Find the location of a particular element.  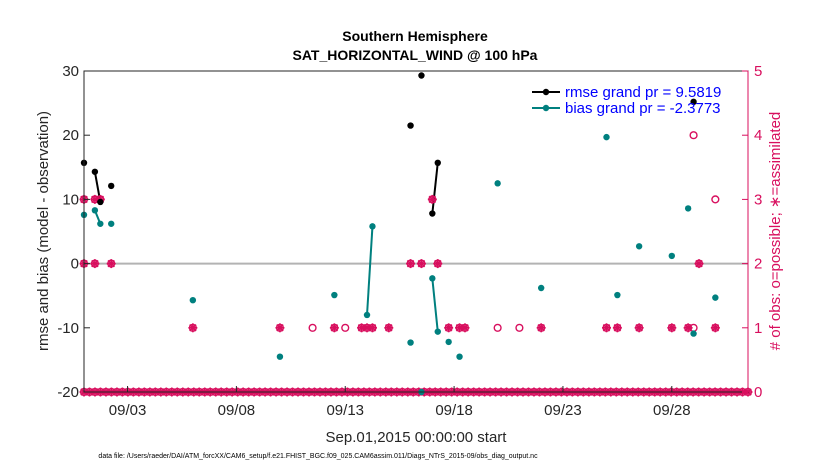

y-tick-label: -20 is located at coordinates (68, 392).